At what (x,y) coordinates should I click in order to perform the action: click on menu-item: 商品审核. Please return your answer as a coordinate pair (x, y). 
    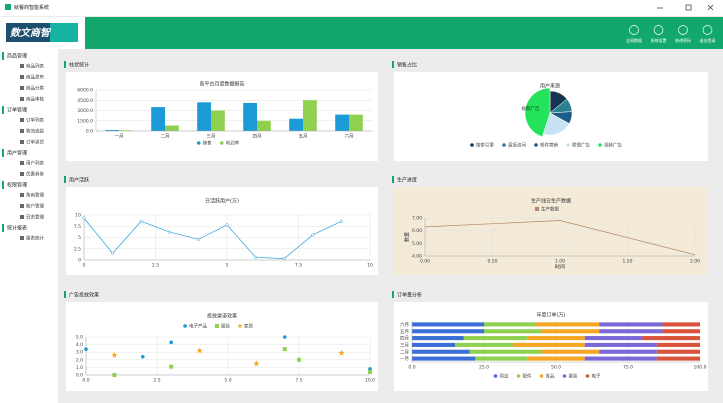
    Looking at the image, I should click on (35, 99).